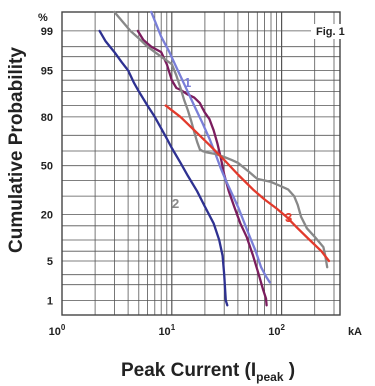  I want to click on x-tick-exponent: 0, so click(63, 327).